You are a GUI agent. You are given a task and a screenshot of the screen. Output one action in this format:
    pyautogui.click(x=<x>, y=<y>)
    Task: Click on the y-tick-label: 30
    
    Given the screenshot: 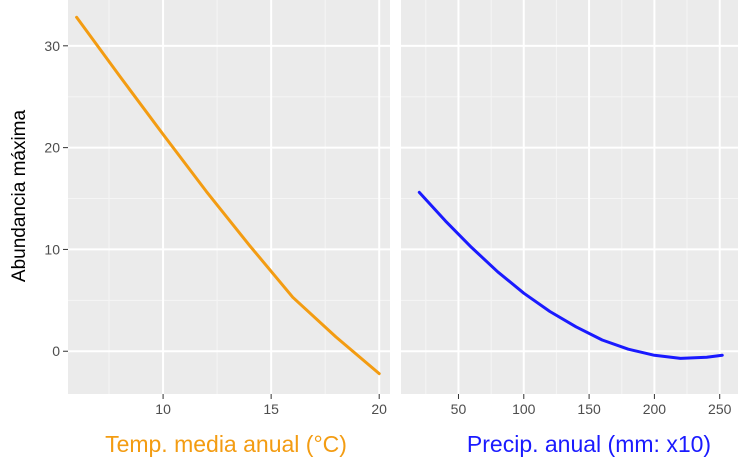 What is the action you would take?
    pyautogui.click(x=52, y=46)
    